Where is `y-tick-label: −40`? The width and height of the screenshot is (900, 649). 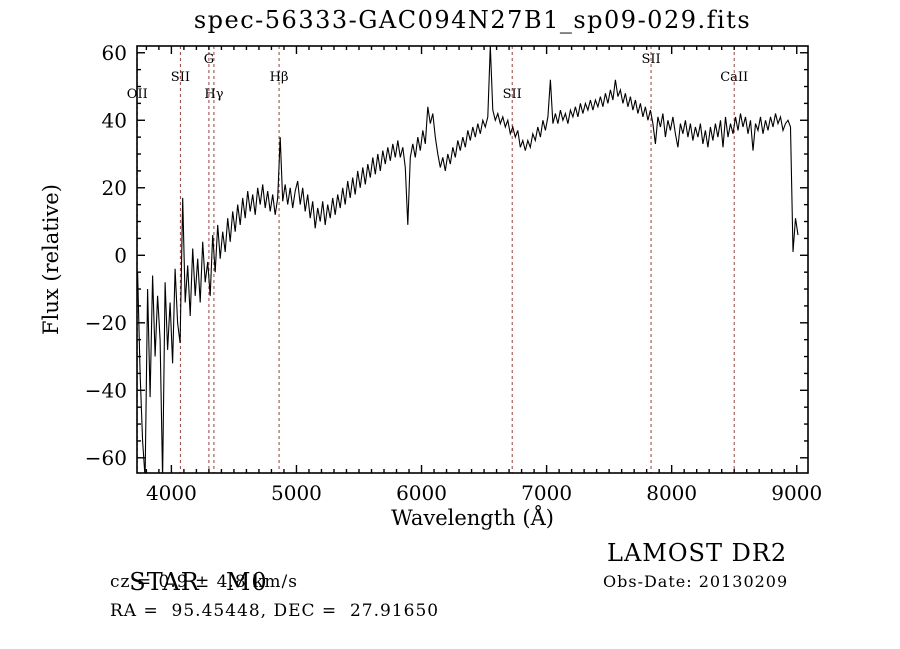
y-tick-label: −40 is located at coordinates (106, 390).